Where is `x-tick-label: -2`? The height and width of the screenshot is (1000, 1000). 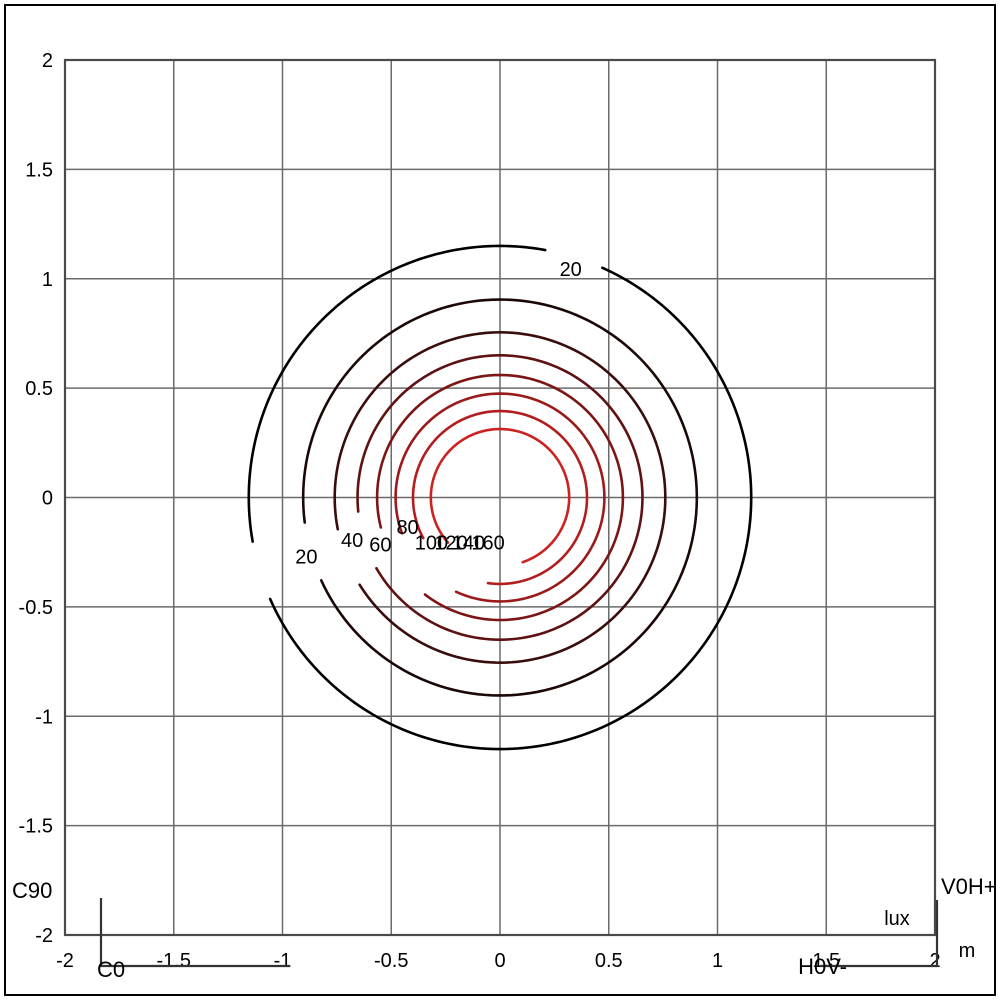
x-tick-label: -2 is located at coordinates (65, 961).